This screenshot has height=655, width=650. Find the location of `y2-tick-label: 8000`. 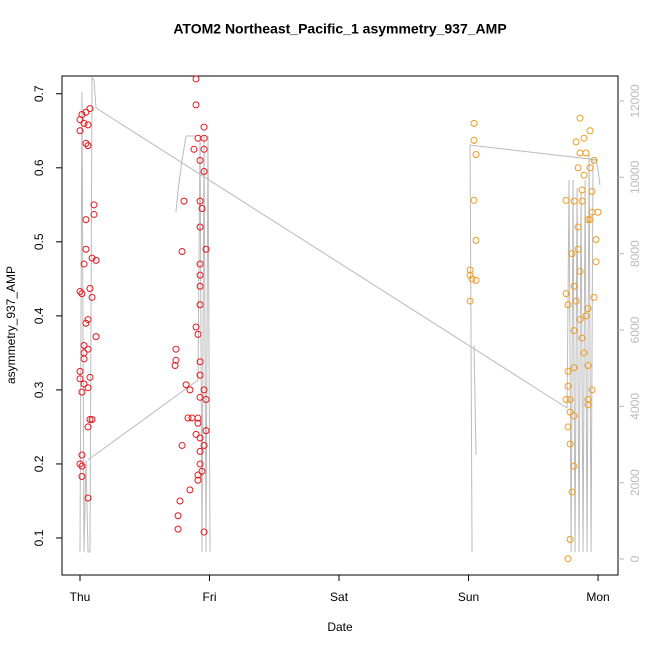

y2-tick-label: 8000 is located at coordinates (635, 253).